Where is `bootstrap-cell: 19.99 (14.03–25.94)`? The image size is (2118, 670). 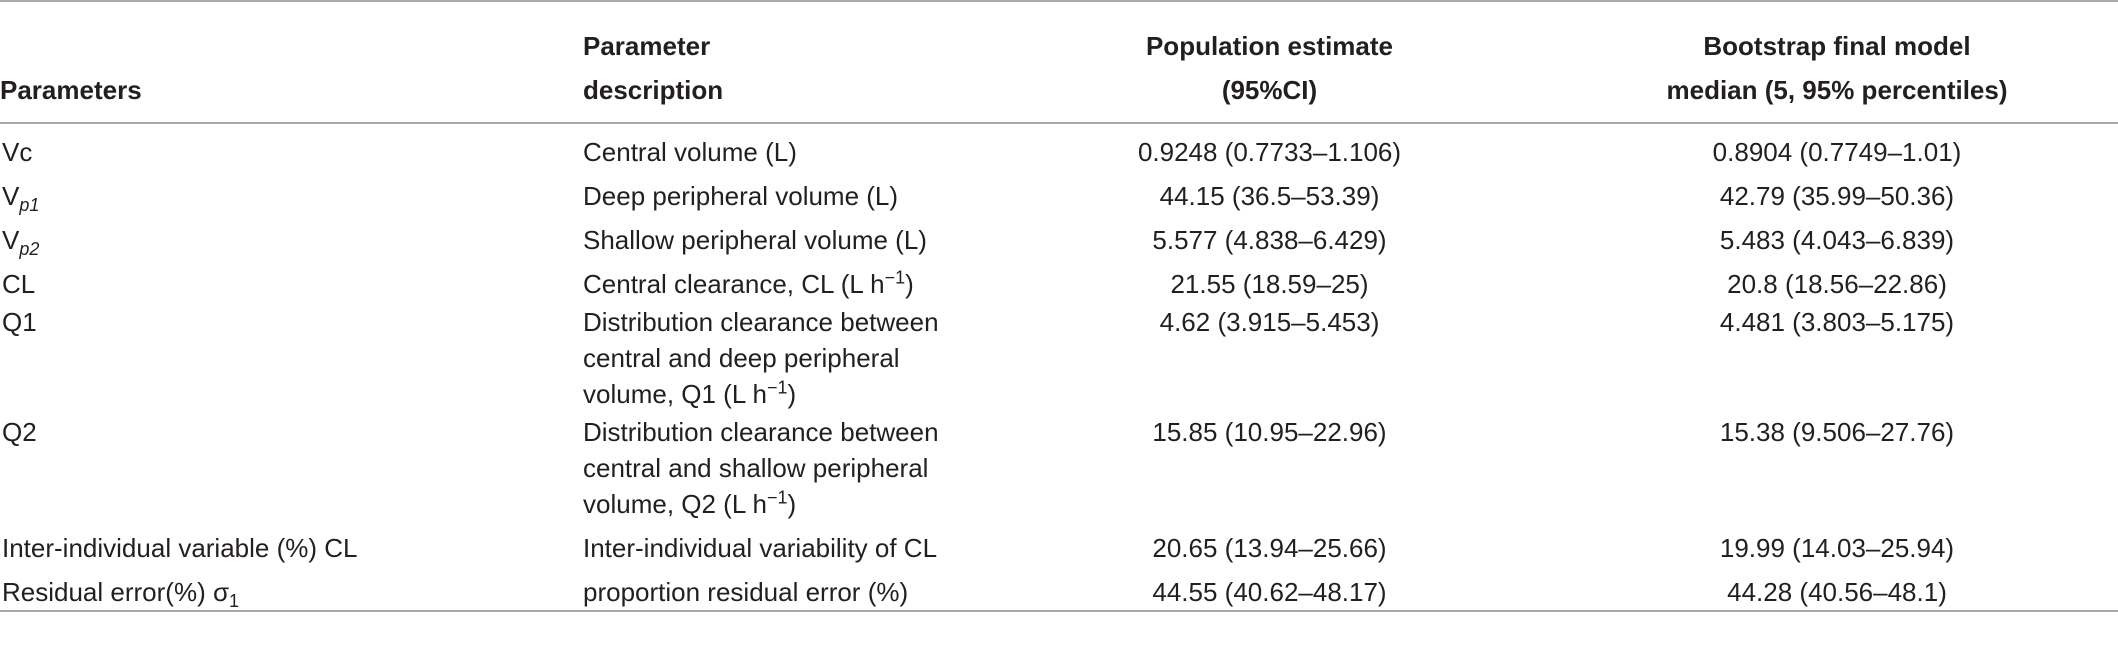
bootstrap-cell: 19.99 (14.03–25.94) is located at coordinates (1837, 544).